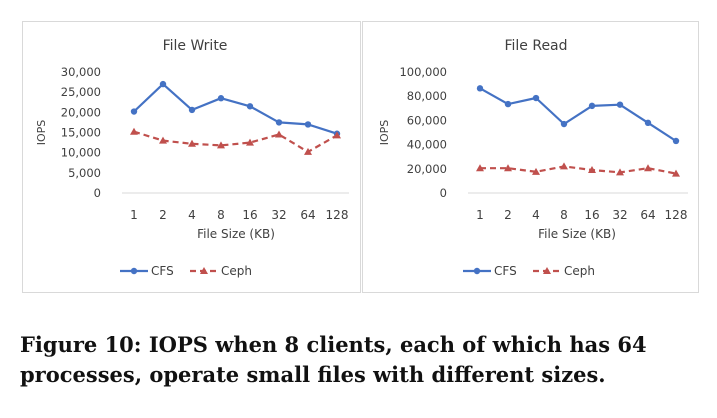 The width and height of the screenshot is (717, 418). Describe the element at coordinates (81, 72) in the screenshot. I see `y-tick-label: 30,000` at that location.